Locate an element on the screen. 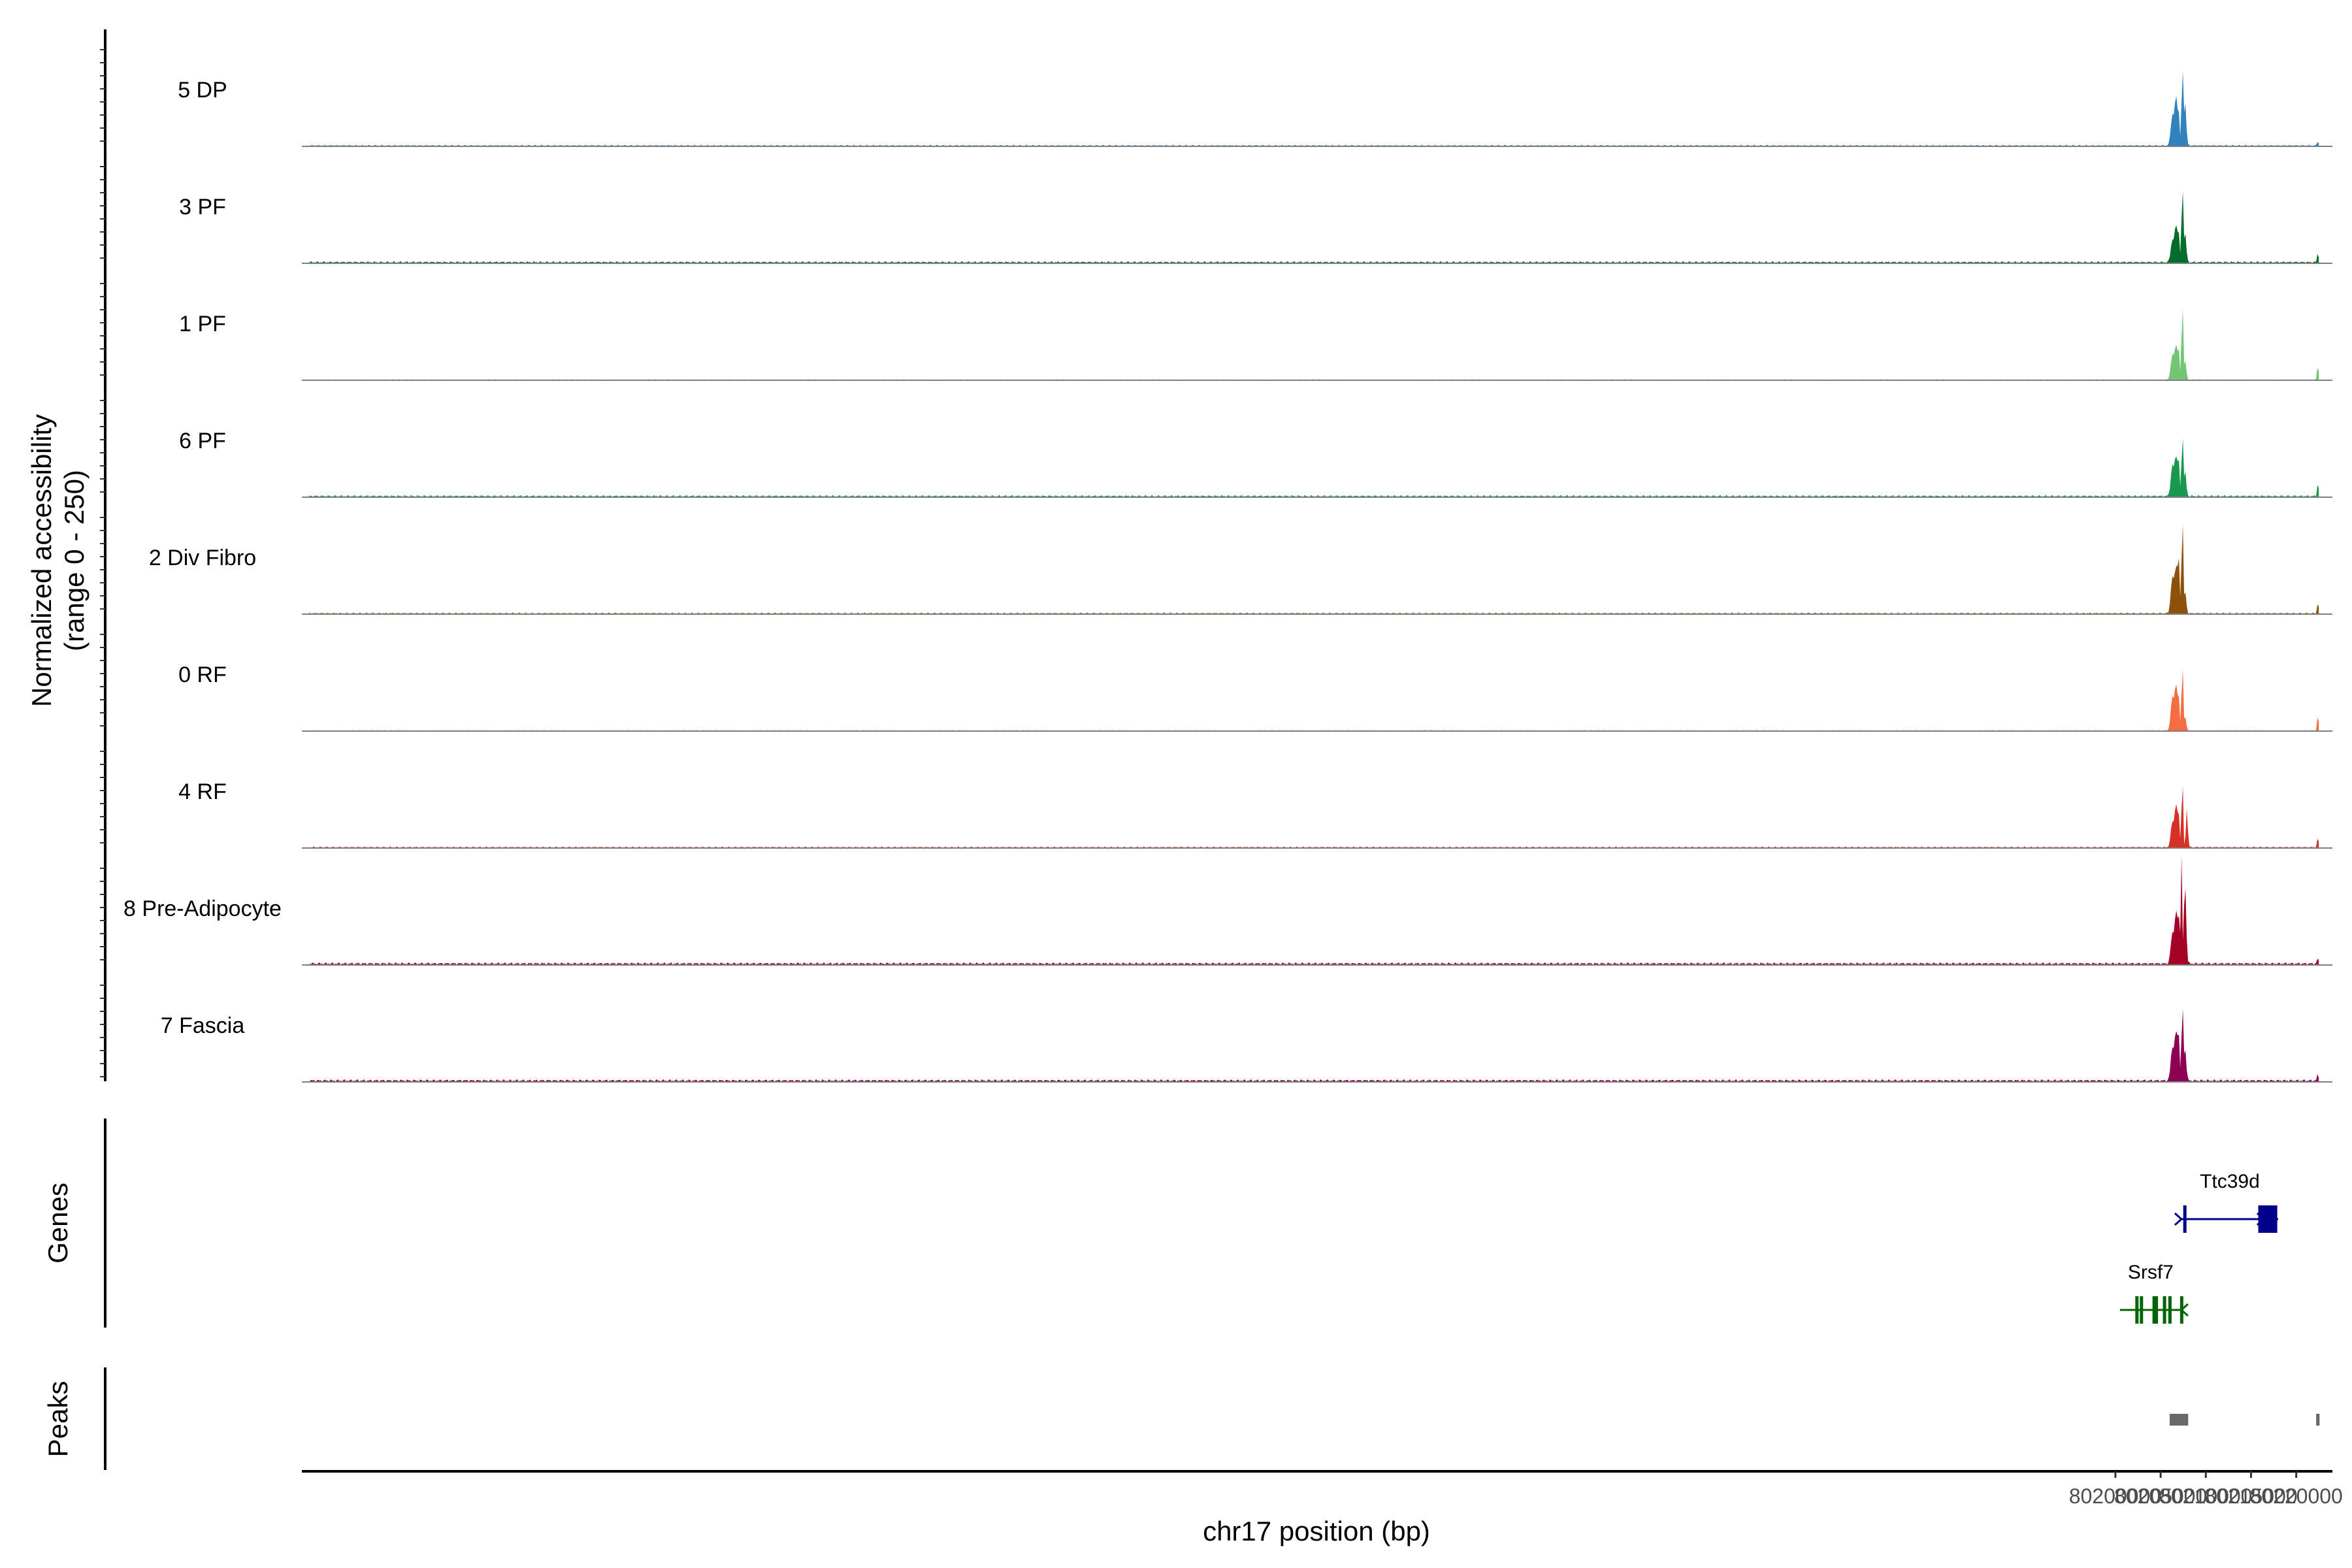 The image size is (2352, 1568). track-6-pf: 6 PF is located at coordinates (1255, 463).